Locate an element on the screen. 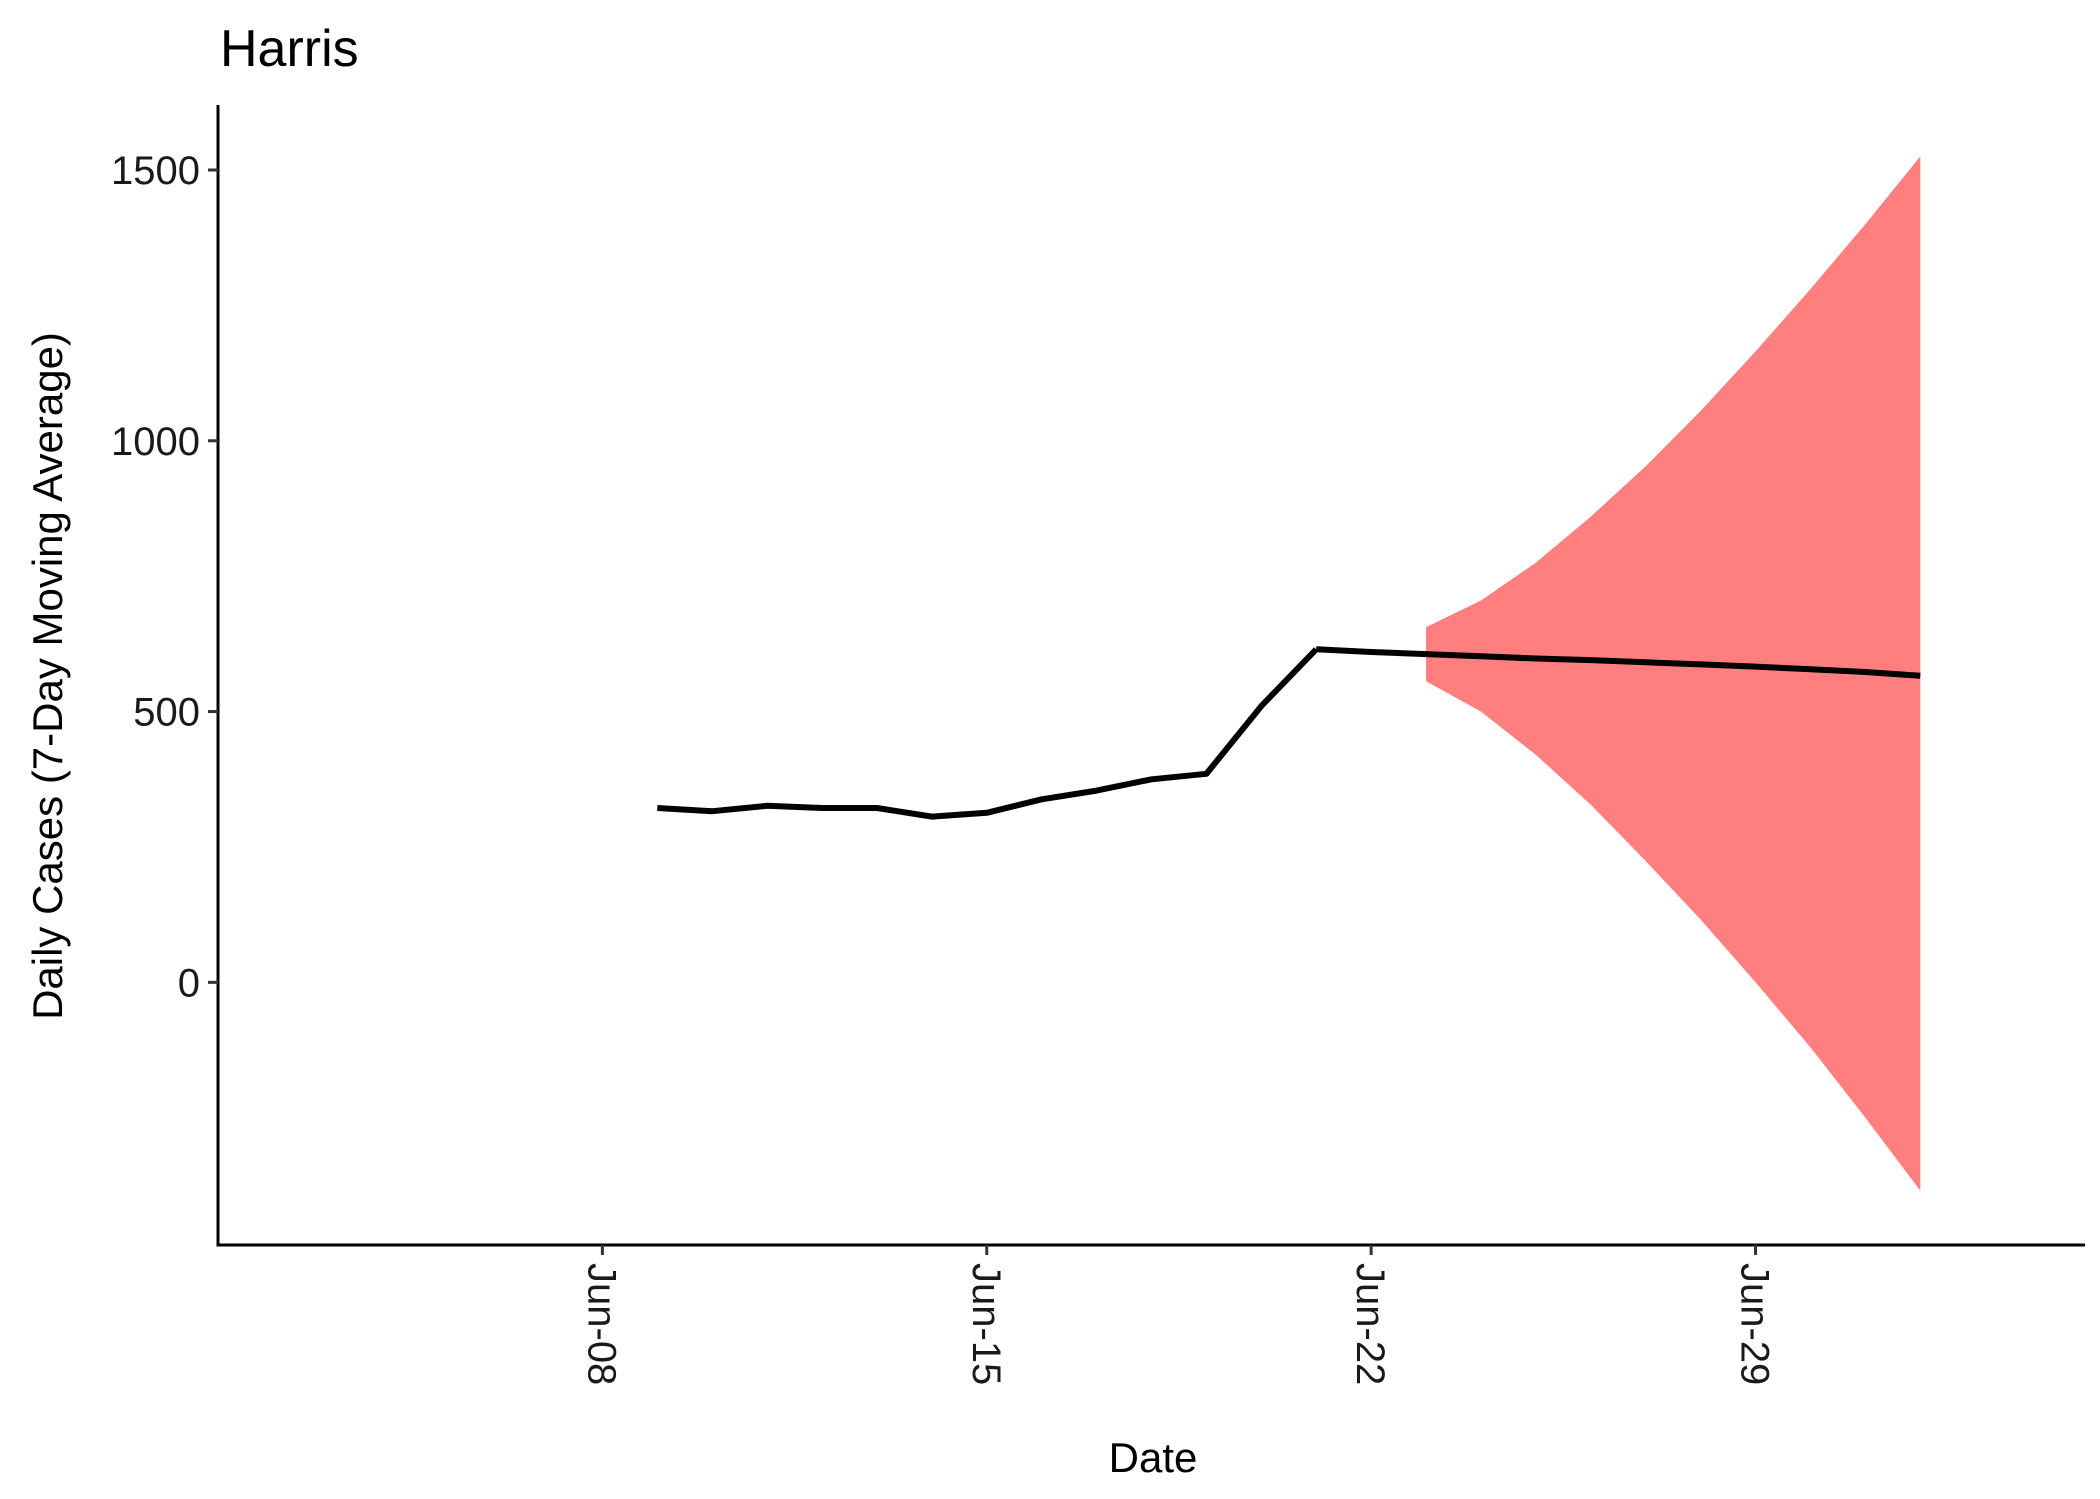 The width and height of the screenshot is (2100, 1499). series-layer is located at coordinates (1289, 733).